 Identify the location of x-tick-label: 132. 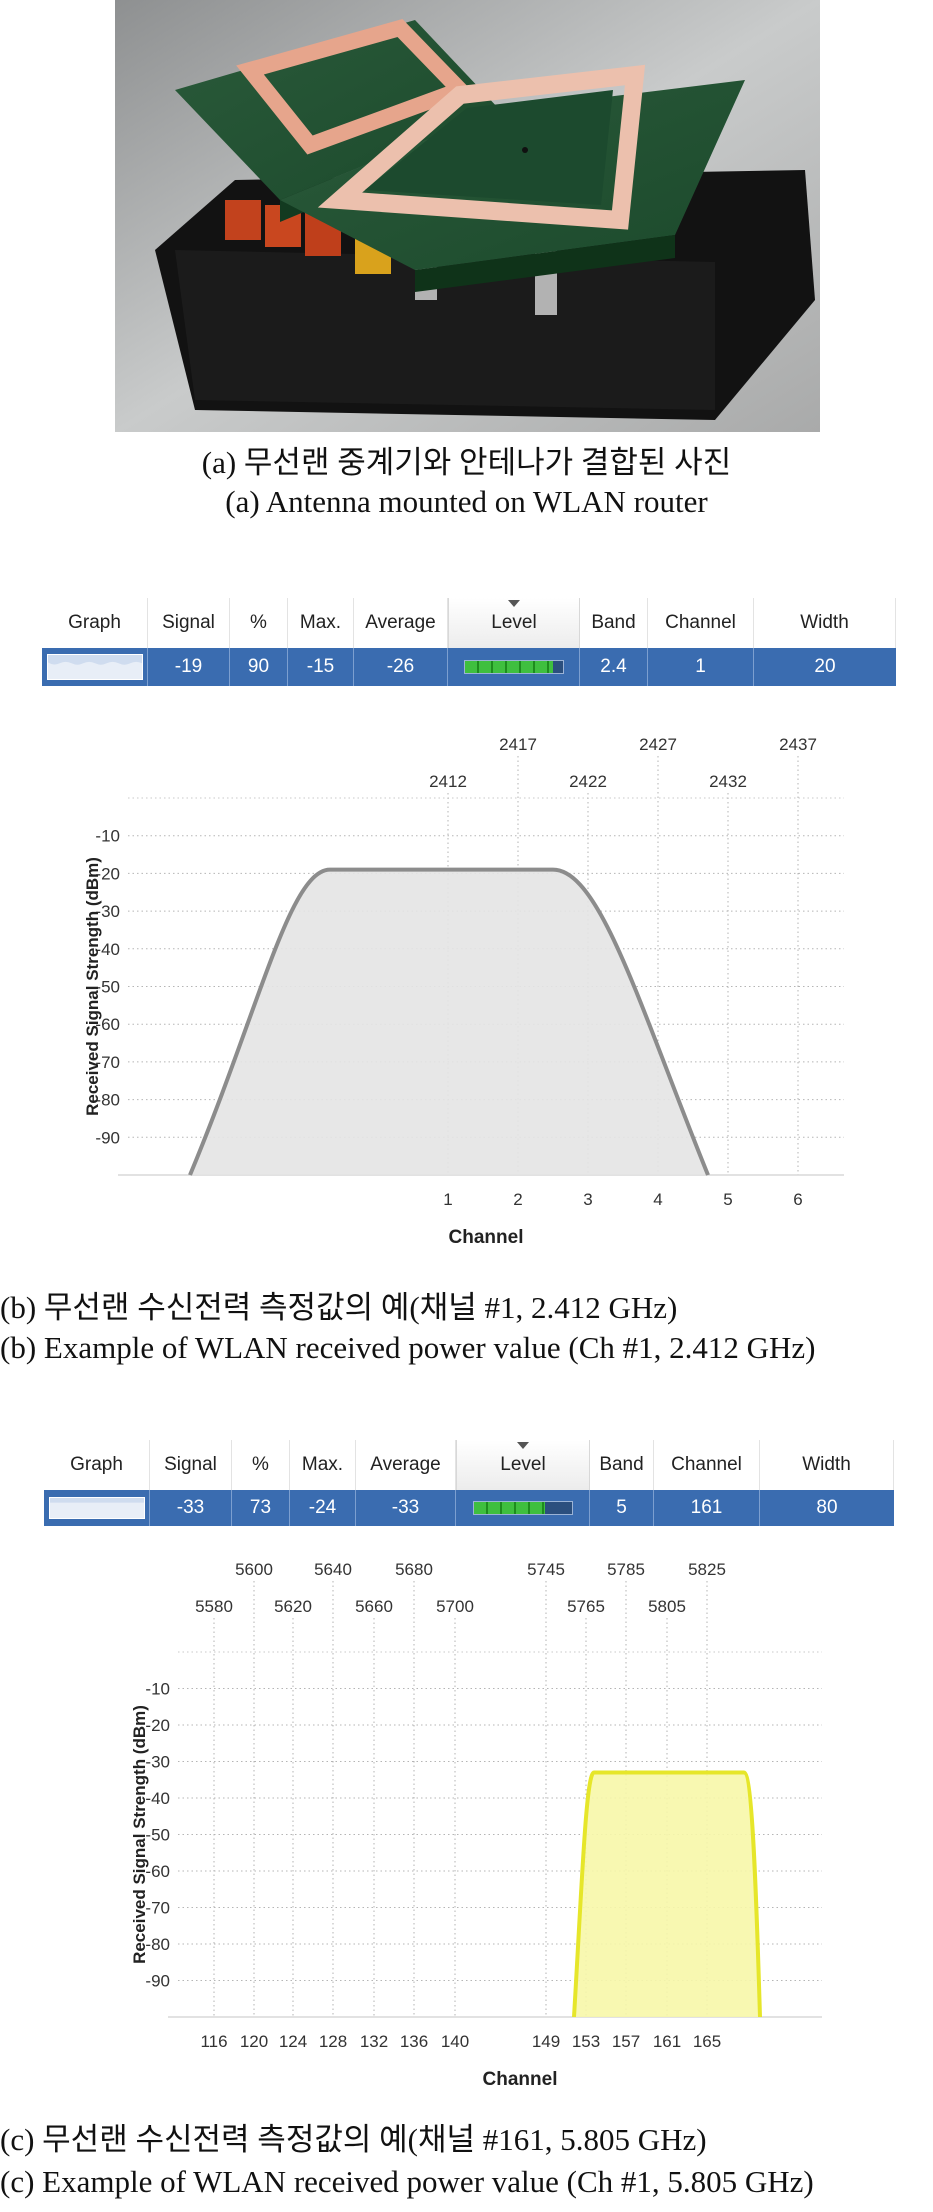
(374, 2041).